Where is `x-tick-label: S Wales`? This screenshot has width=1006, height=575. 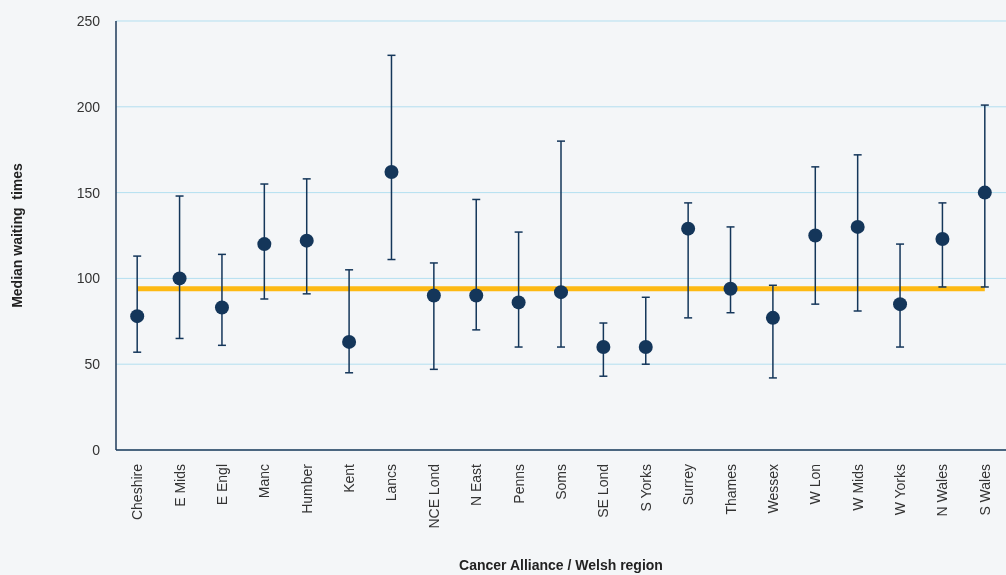
x-tick-label: S Wales is located at coordinates (984, 490).